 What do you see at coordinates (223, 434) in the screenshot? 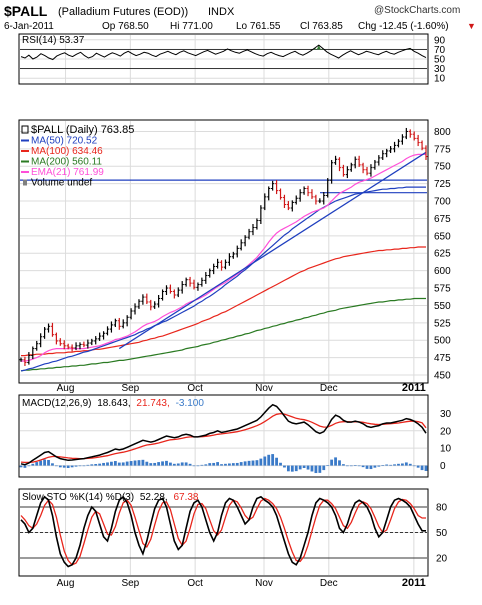
I see `macd-line` at bounding box center [223, 434].